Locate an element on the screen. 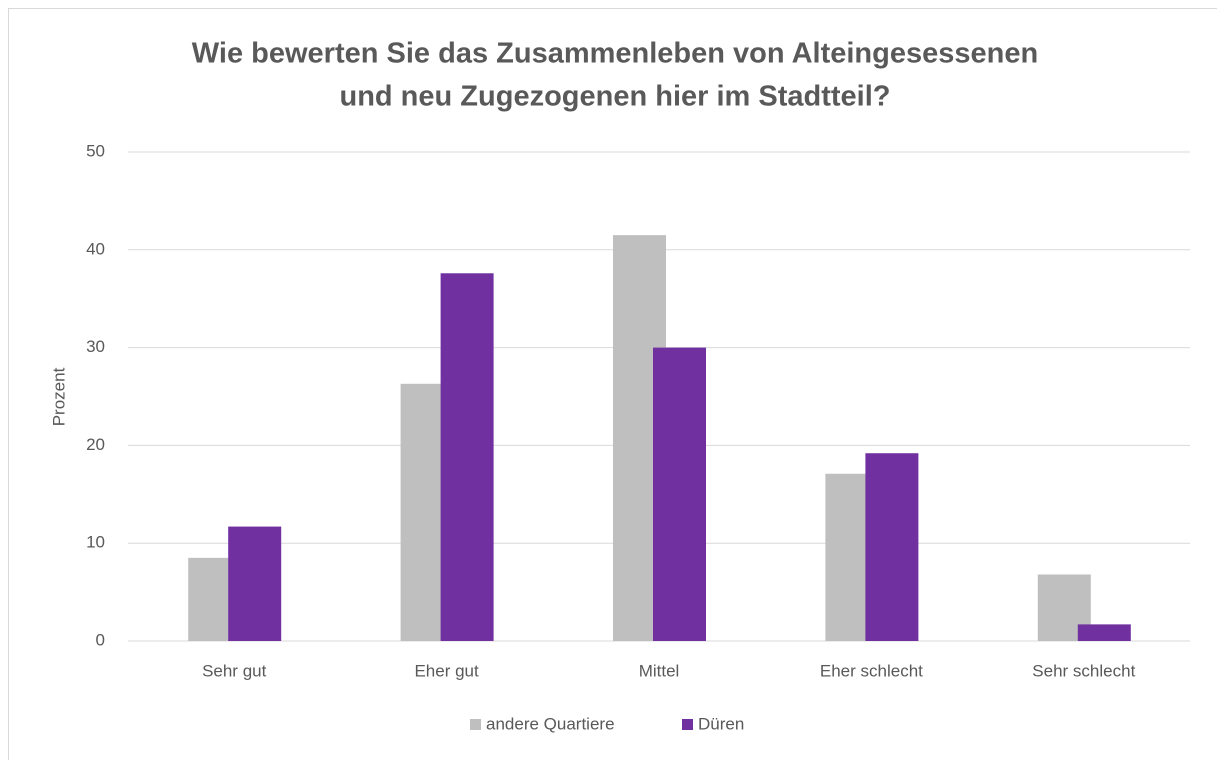 The width and height of the screenshot is (1217, 760). x-tick-label: Eher gut is located at coordinates (446, 670).